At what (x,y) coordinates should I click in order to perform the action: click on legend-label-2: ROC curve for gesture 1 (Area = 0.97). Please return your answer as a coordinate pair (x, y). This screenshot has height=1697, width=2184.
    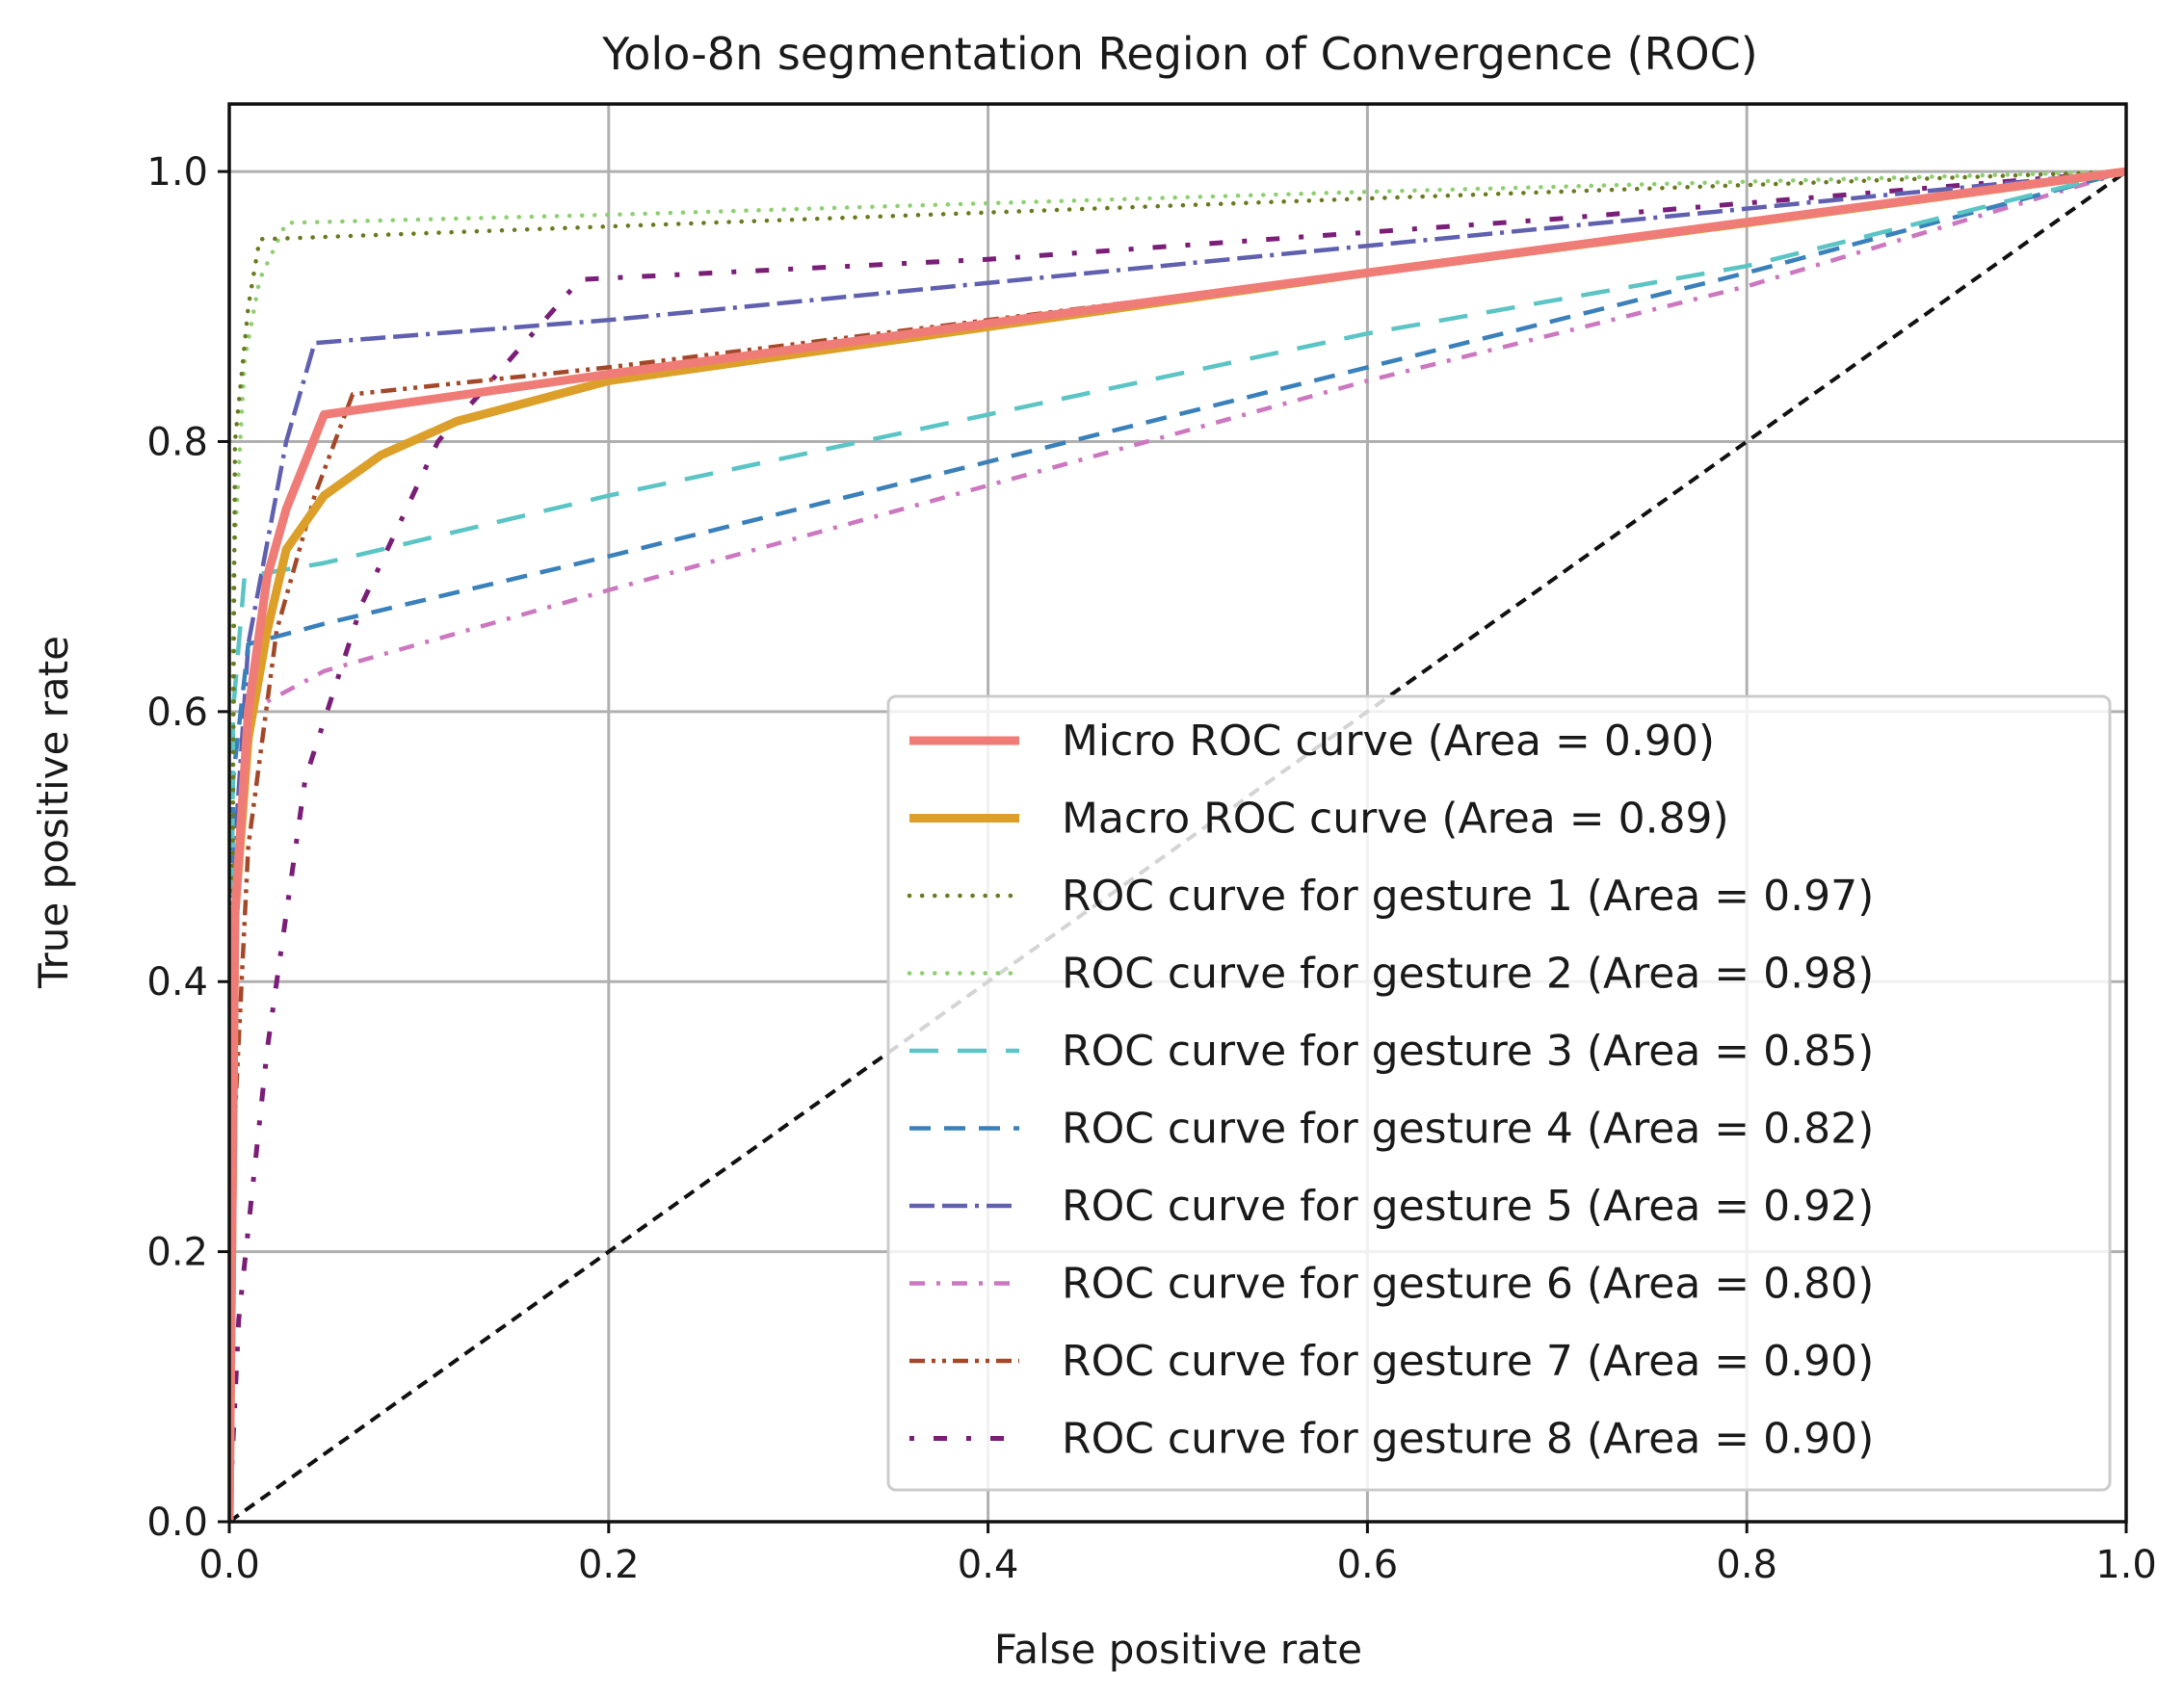
    Looking at the image, I should click on (1468, 896).